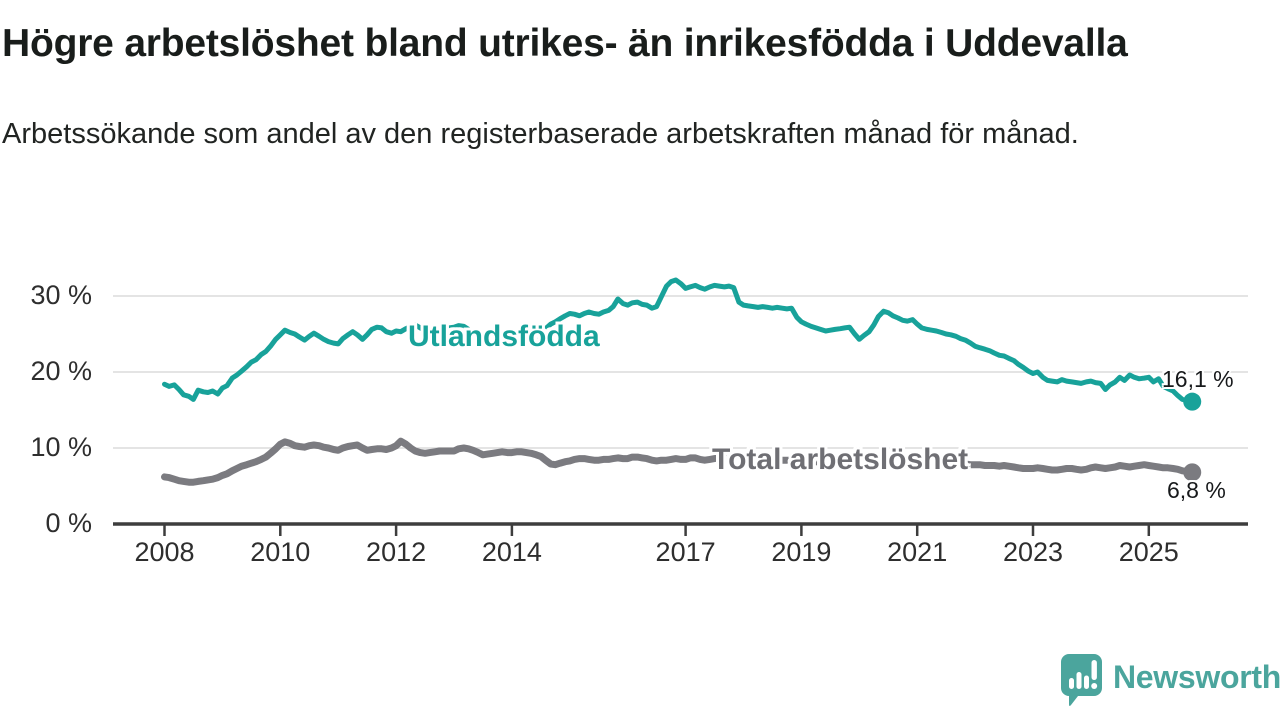 The width and height of the screenshot is (1280, 720). Describe the element at coordinates (1033, 552) in the screenshot. I see `x-axis-tick-label: 2023` at that location.